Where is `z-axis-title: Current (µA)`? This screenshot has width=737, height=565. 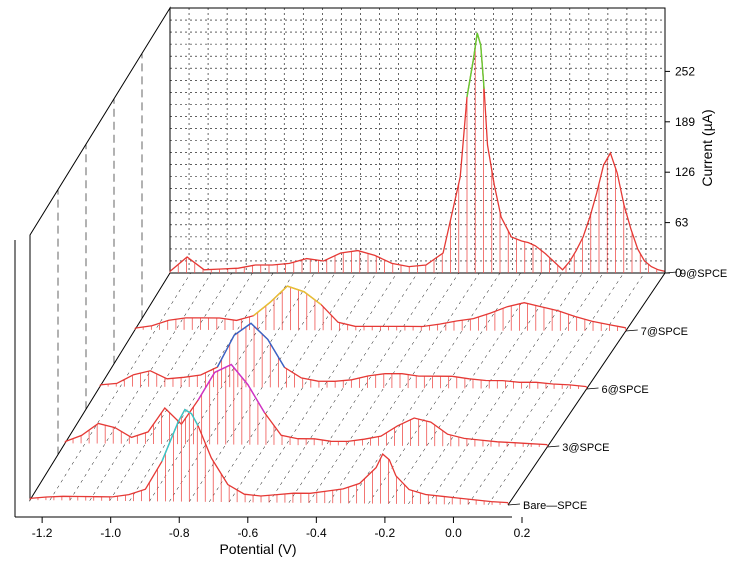 z-axis-title: Current (µA) is located at coordinates (707, 147).